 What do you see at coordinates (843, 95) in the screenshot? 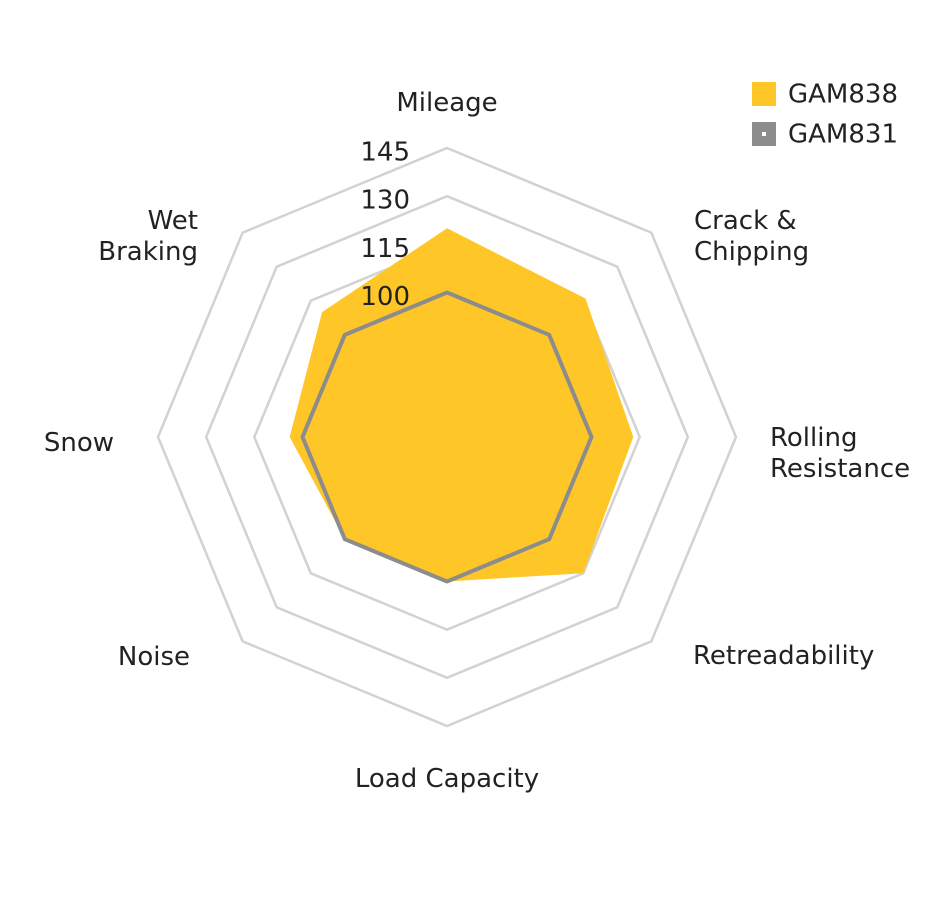
I see `legend-label: GAM838` at bounding box center [843, 95].